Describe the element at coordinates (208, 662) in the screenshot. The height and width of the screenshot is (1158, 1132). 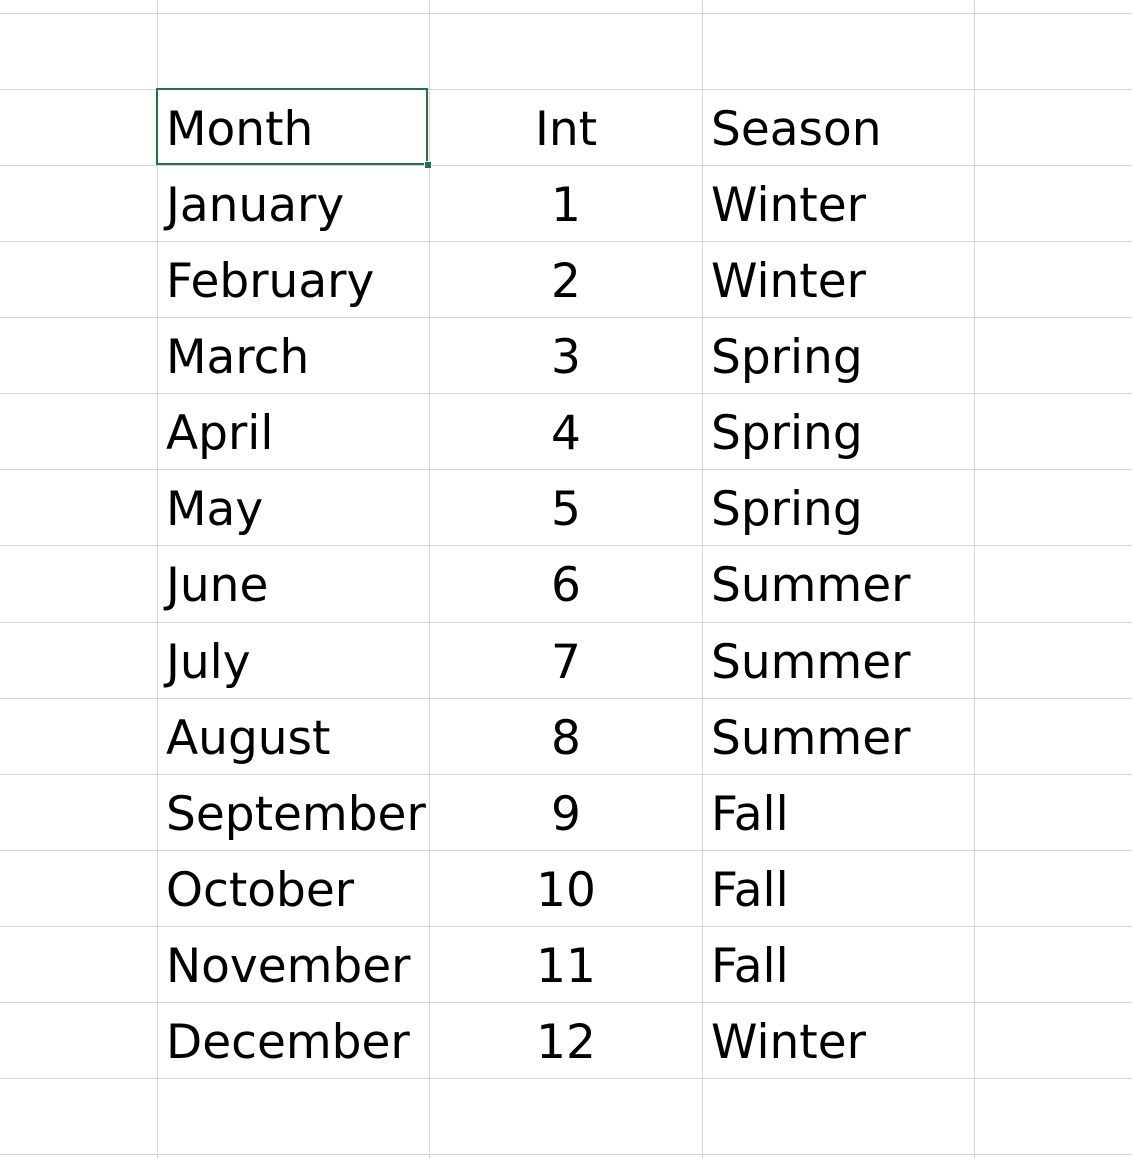
I see `cell-month: July` at that location.